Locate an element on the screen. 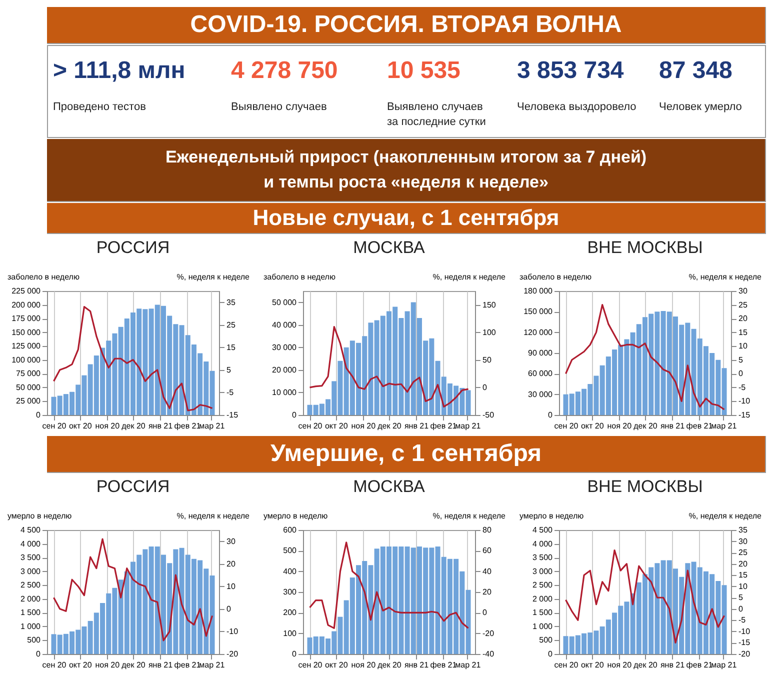 This screenshot has height=695, width=779. y-tick-label: 175 000 is located at coordinates (27, 319).